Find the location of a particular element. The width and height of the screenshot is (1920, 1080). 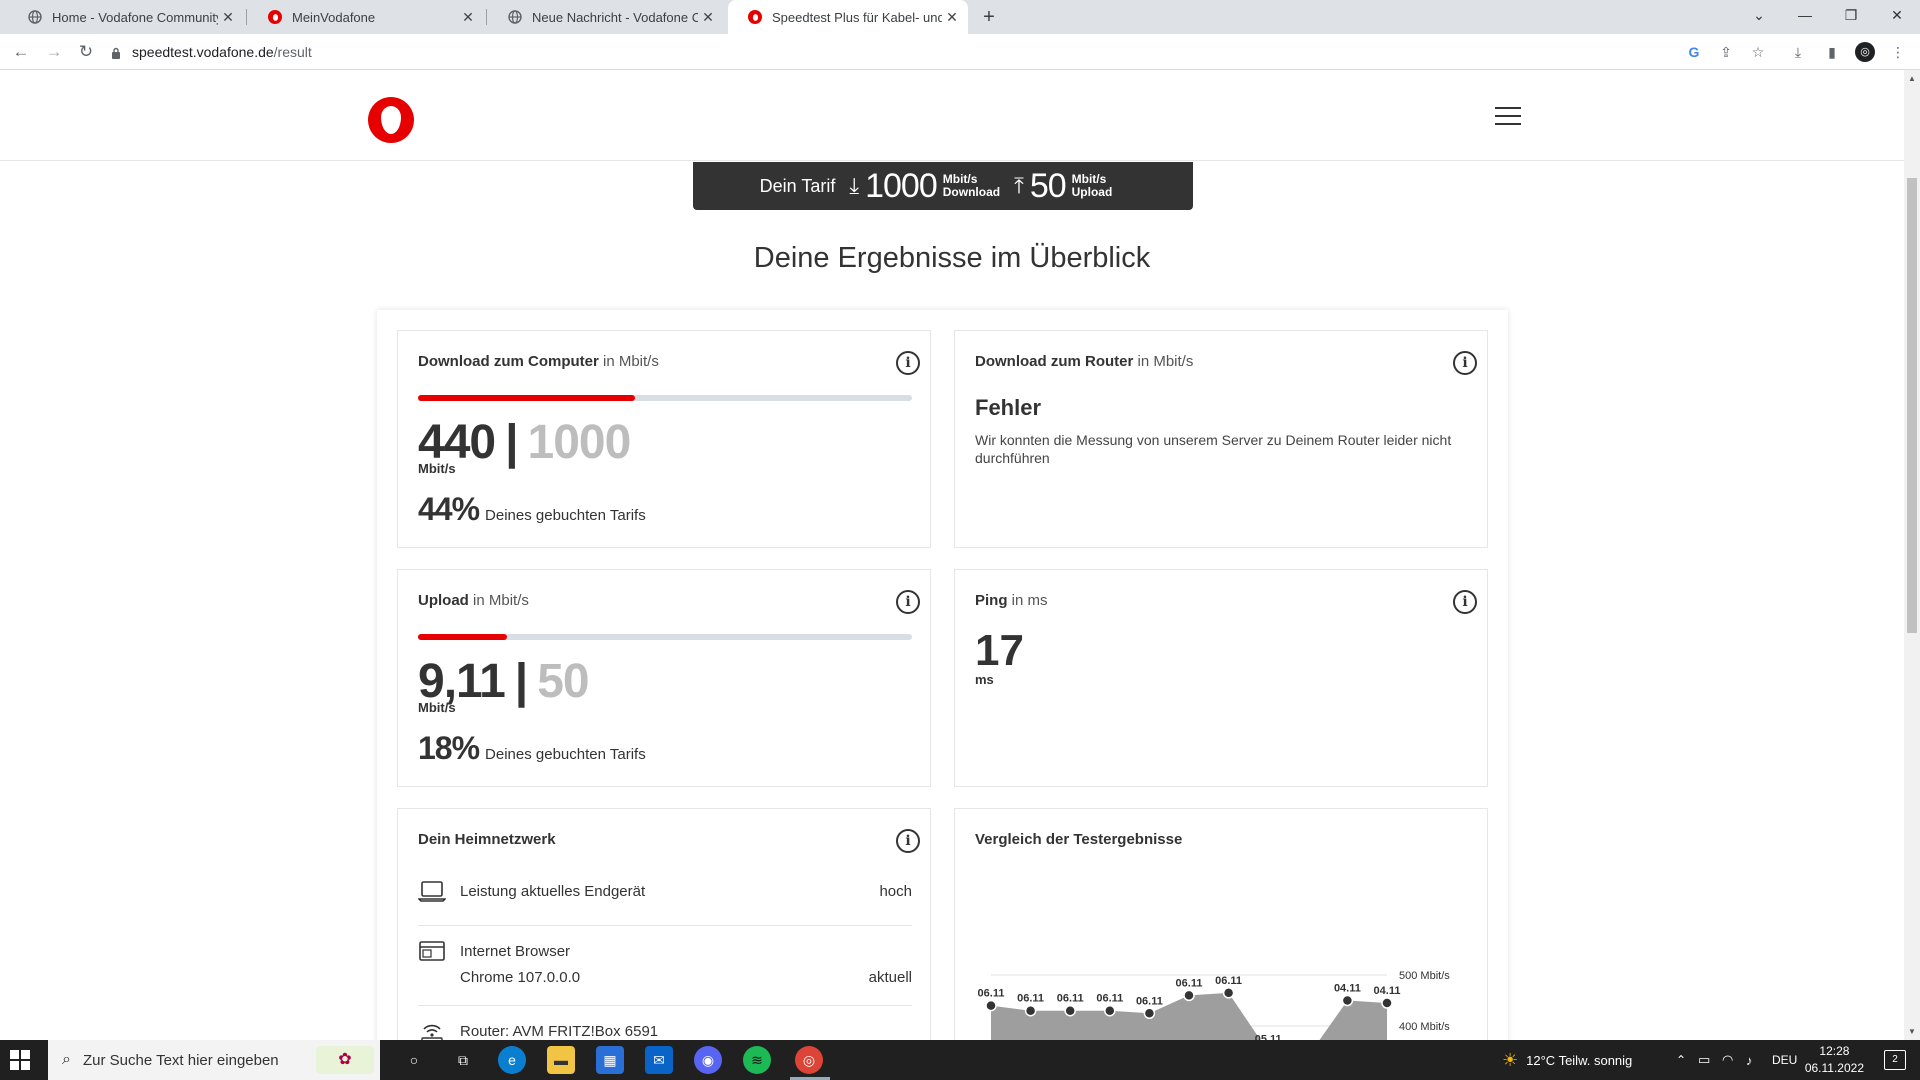

lock-icon is located at coordinates (116, 52).